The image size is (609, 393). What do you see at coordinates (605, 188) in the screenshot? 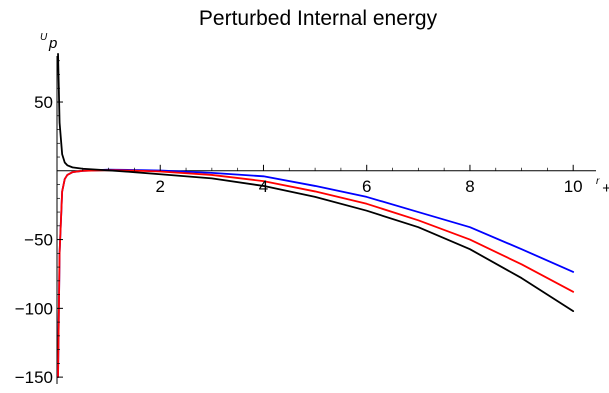
I see `x-axis-label-sub: +` at bounding box center [605, 188].